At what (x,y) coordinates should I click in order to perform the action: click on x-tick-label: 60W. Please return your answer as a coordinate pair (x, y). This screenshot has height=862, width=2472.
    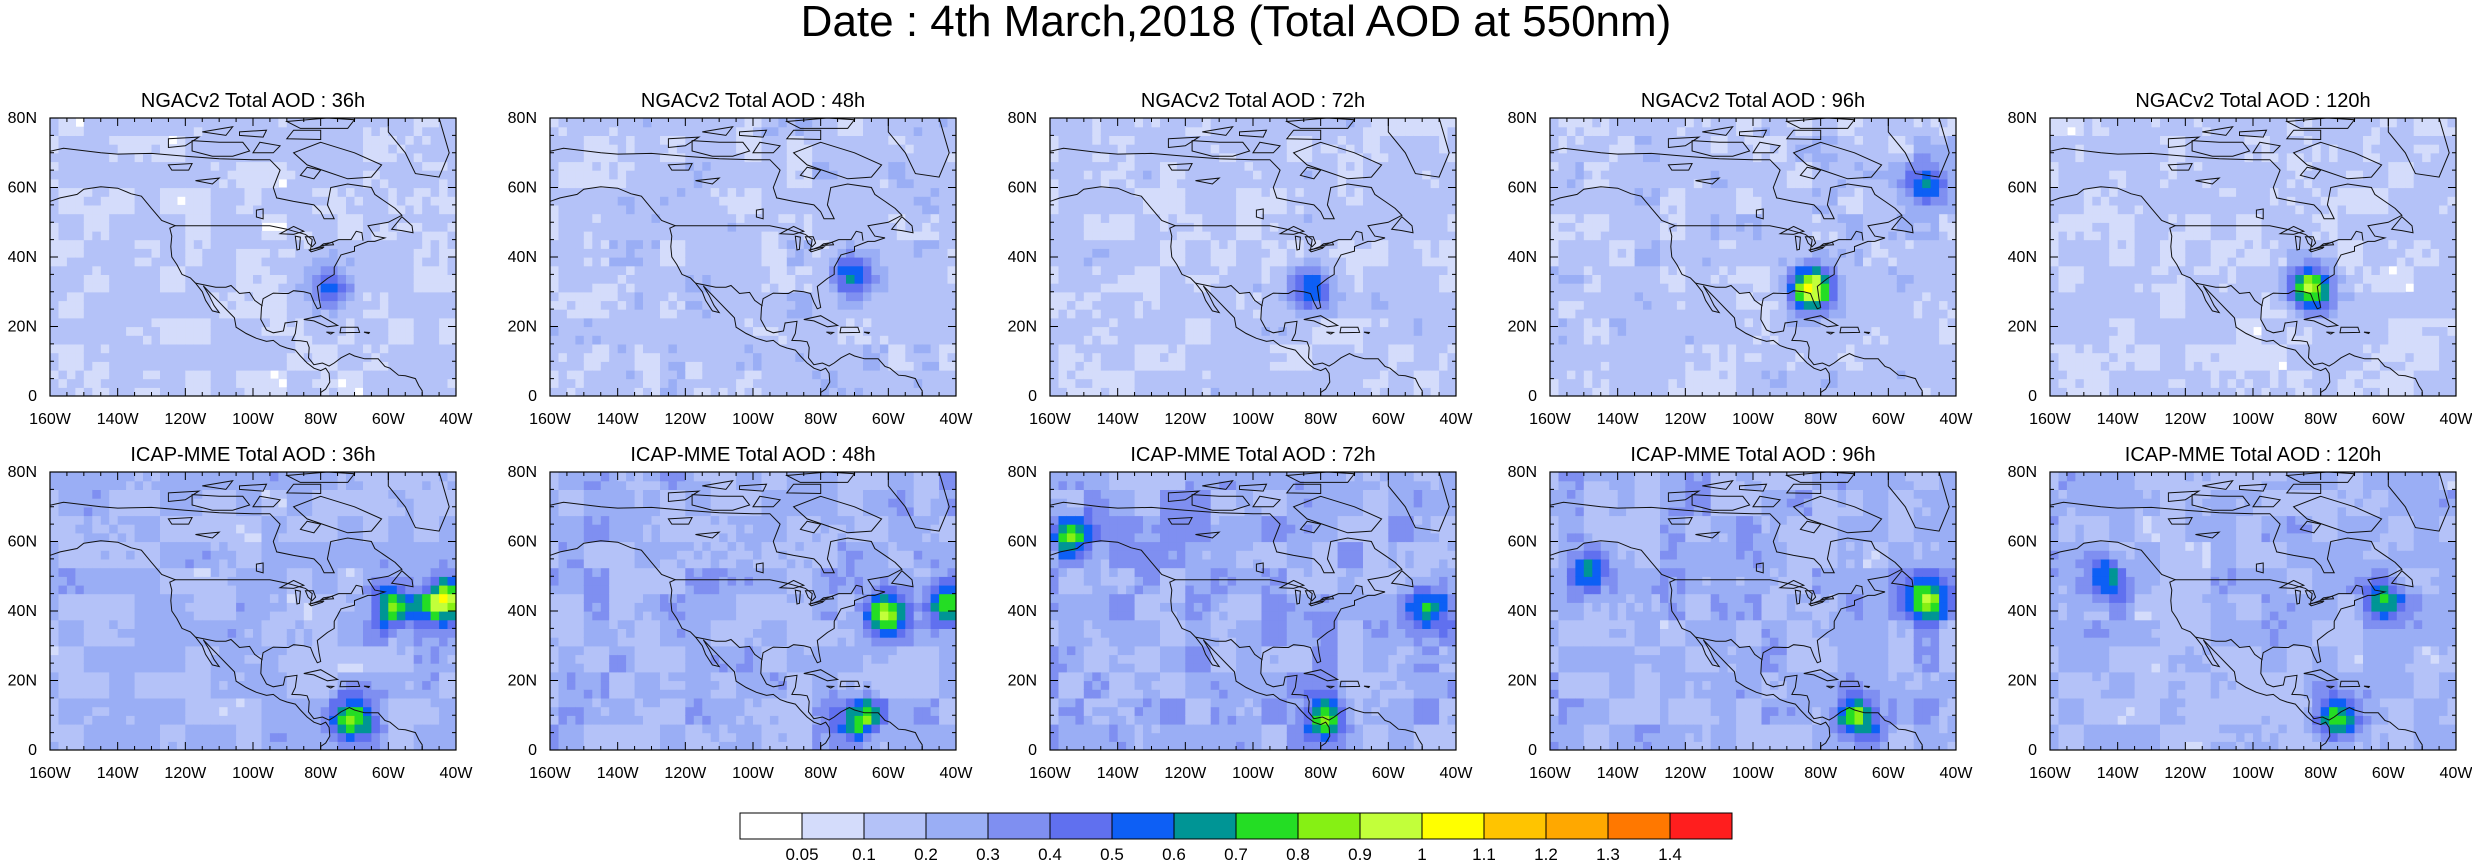
    Looking at the image, I should click on (1389, 419).